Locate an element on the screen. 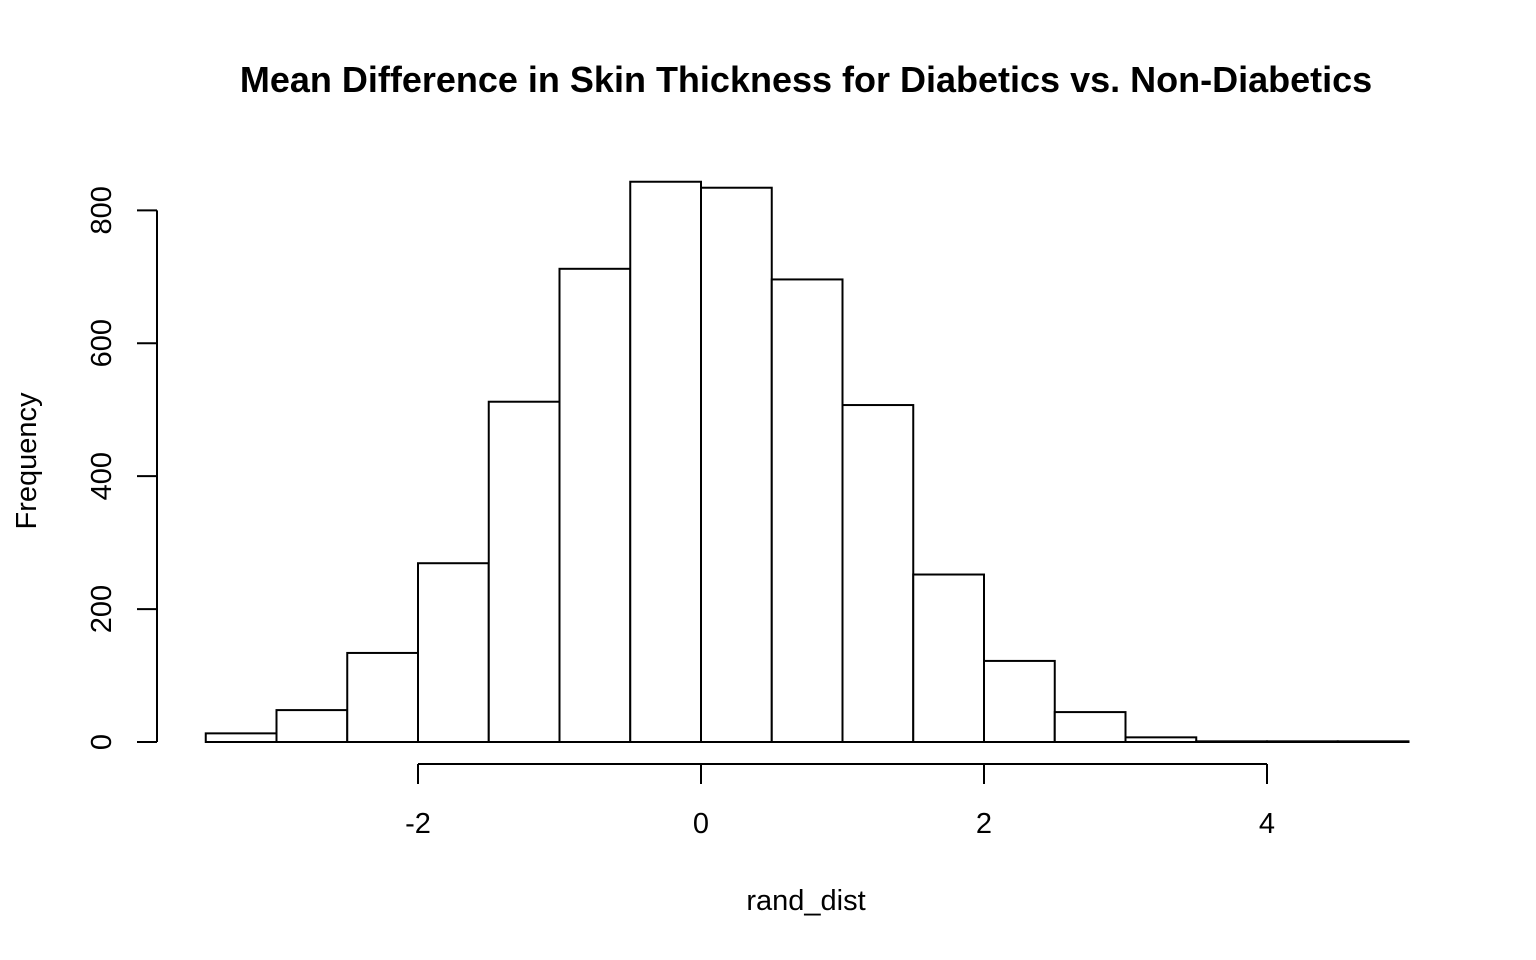 This screenshot has height=960, width=1536. x-tick-label: -2 is located at coordinates (418, 824).